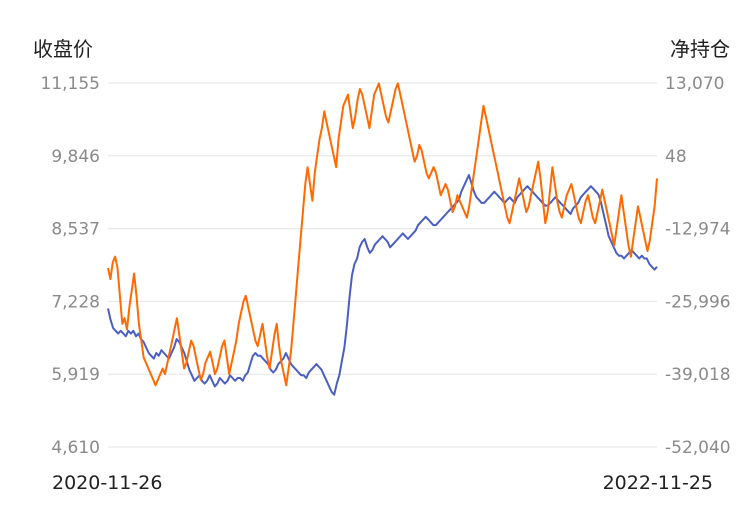  What do you see at coordinates (63, 49) in the screenshot?
I see `left-axis-title: 收盘价` at bounding box center [63, 49].